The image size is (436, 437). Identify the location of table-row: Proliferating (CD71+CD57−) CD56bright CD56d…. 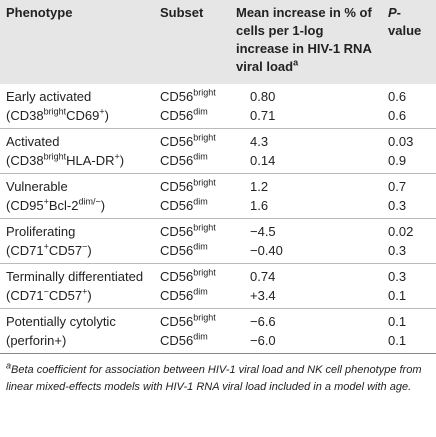
(218, 241).